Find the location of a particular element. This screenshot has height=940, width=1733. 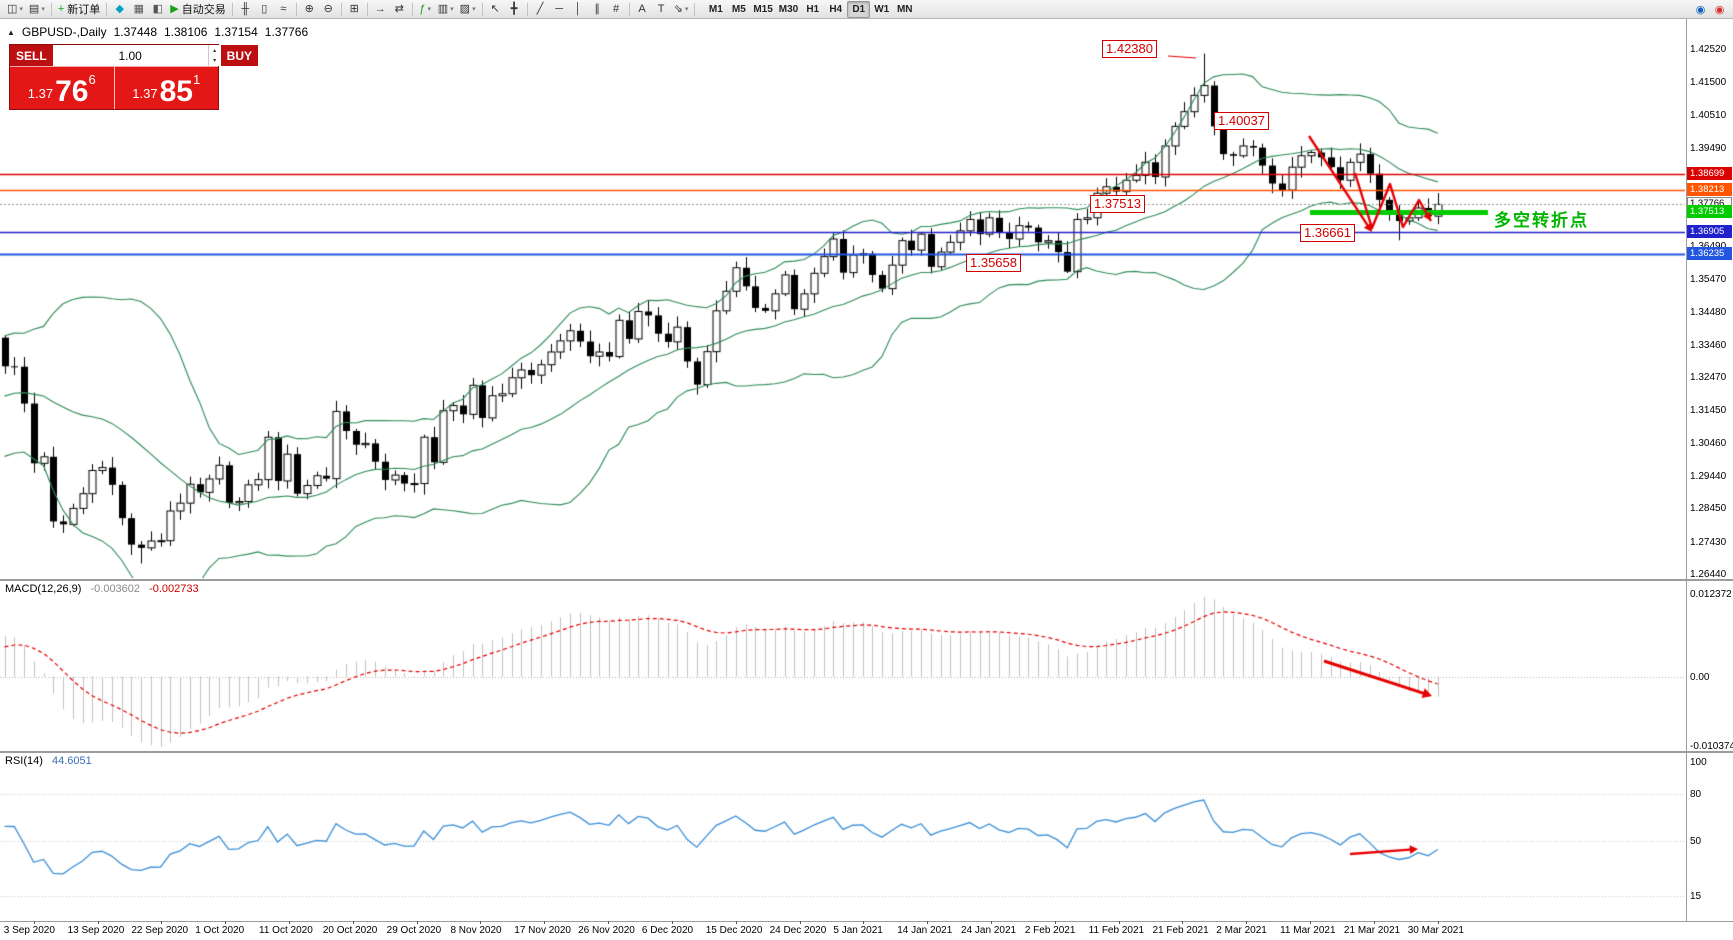

buy-price-pips: 85 is located at coordinates (176, 91).